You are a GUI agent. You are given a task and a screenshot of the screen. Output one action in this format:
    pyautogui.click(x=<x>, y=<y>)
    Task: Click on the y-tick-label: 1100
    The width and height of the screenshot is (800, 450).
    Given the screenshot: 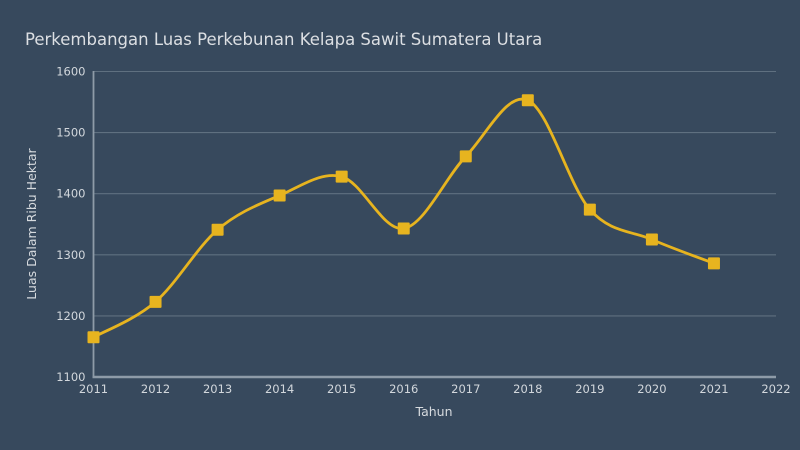 What is the action you would take?
    pyautogui.click(x=70, y=377)
    